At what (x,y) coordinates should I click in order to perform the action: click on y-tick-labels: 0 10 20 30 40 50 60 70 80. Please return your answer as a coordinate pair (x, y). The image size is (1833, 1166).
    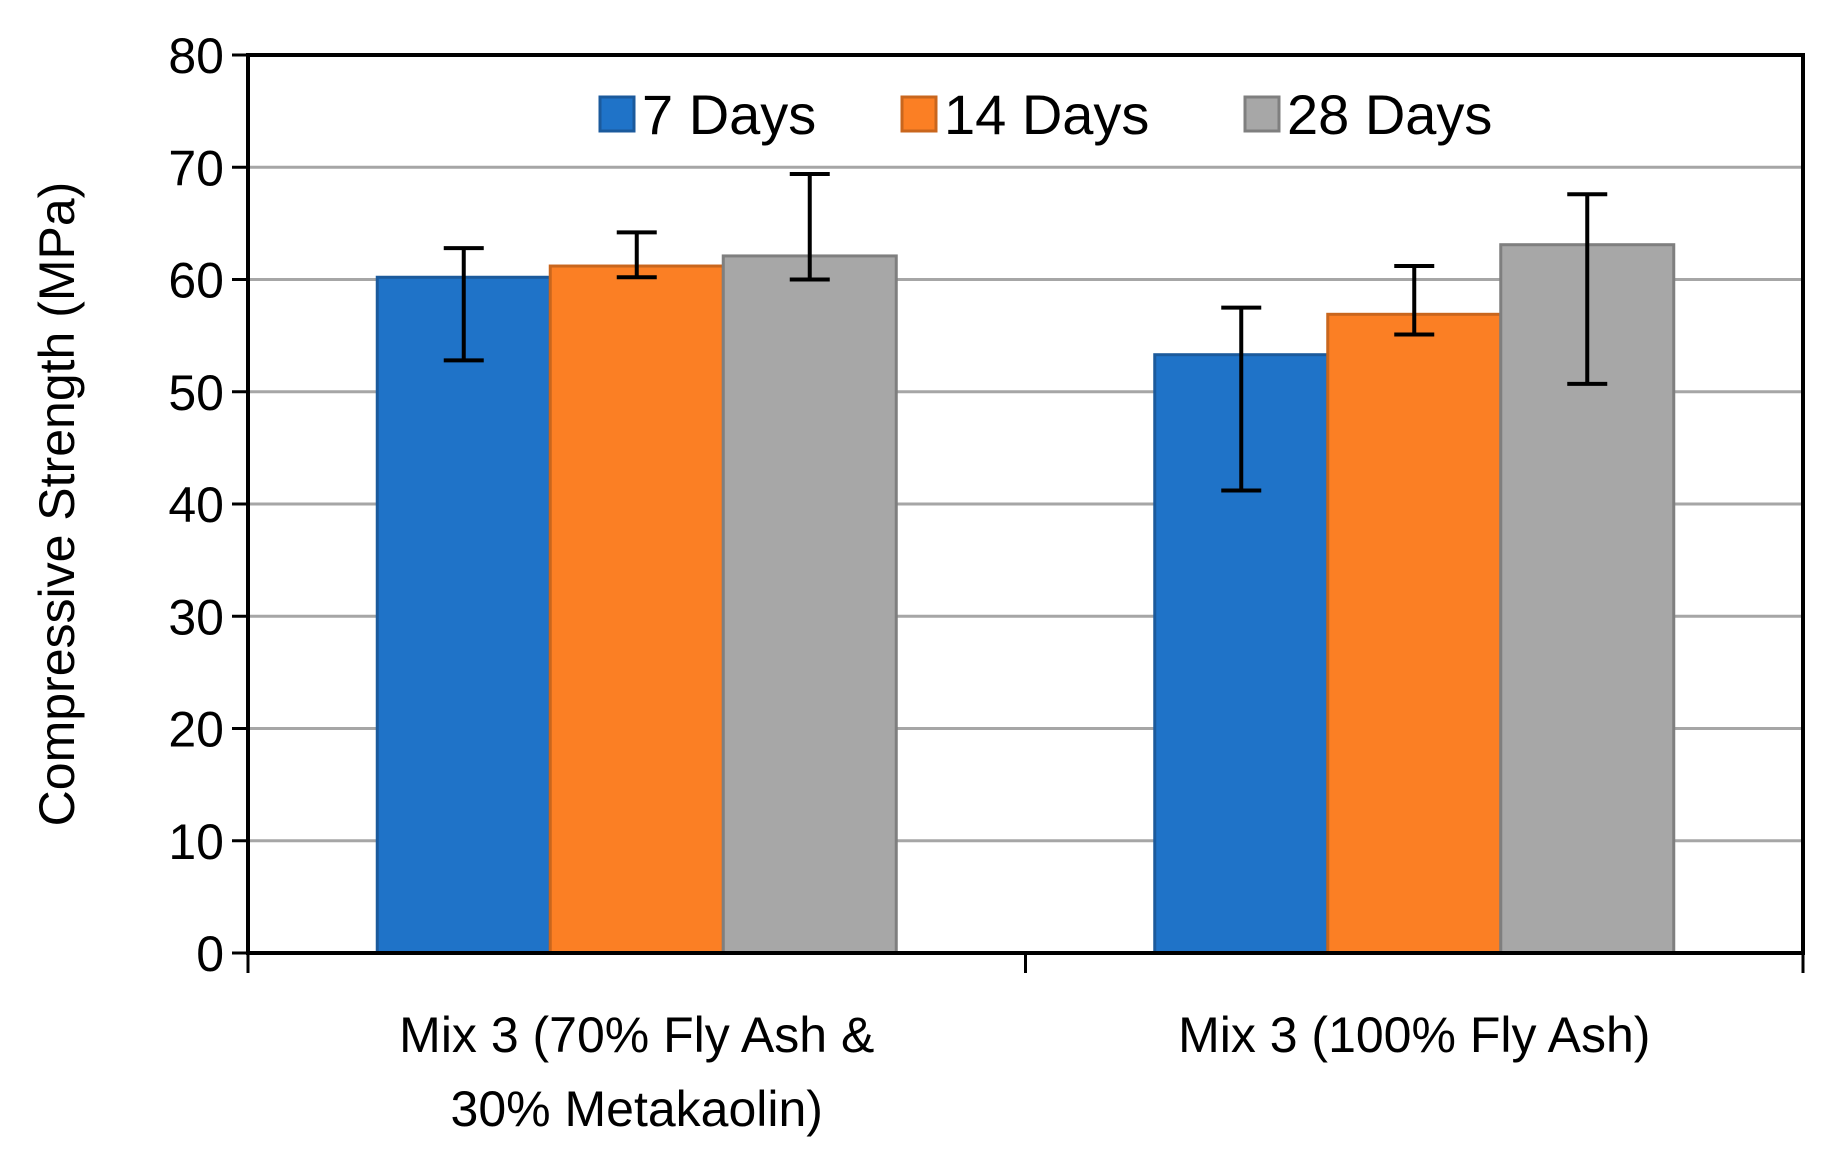
    Looking at the image, I should click on (196, 505).